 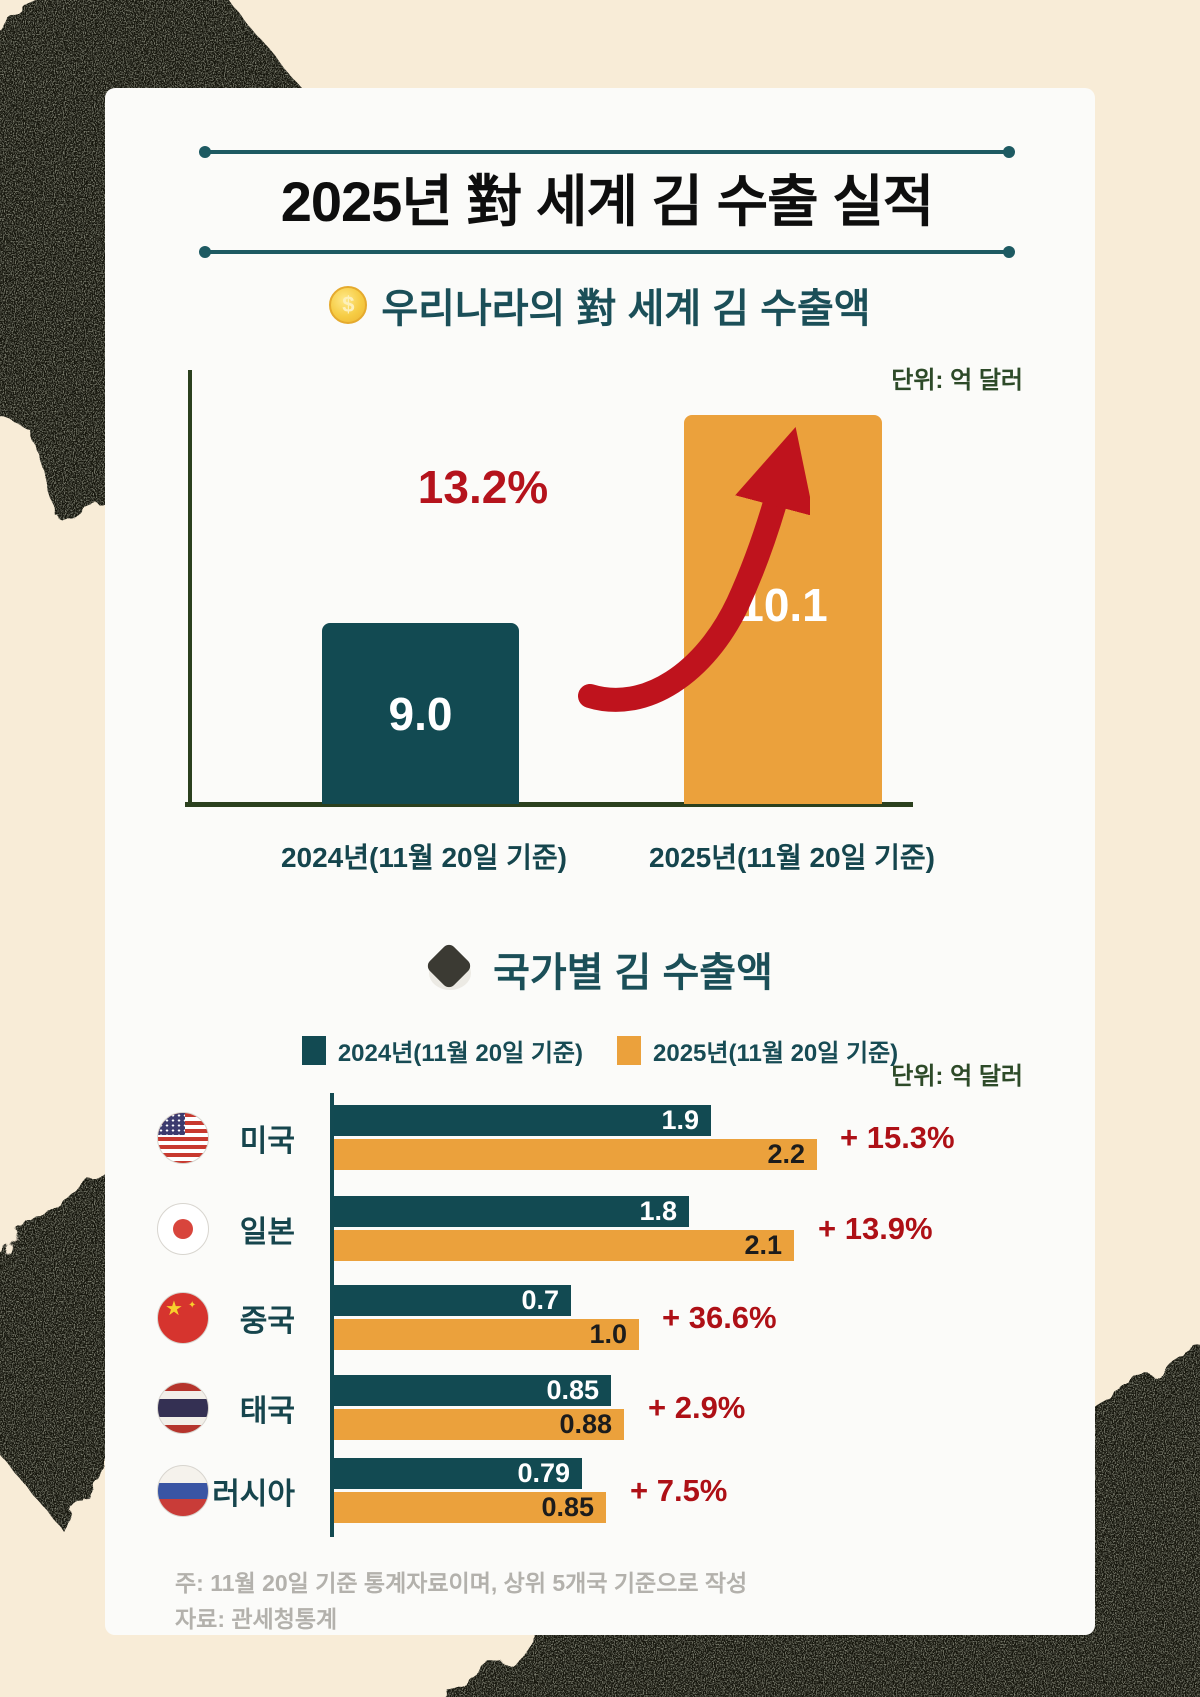 What do you see at coordinates (332, 1315) in the screenshot?
I see `chart2-y-axis` at bounding box center [332, 1315].